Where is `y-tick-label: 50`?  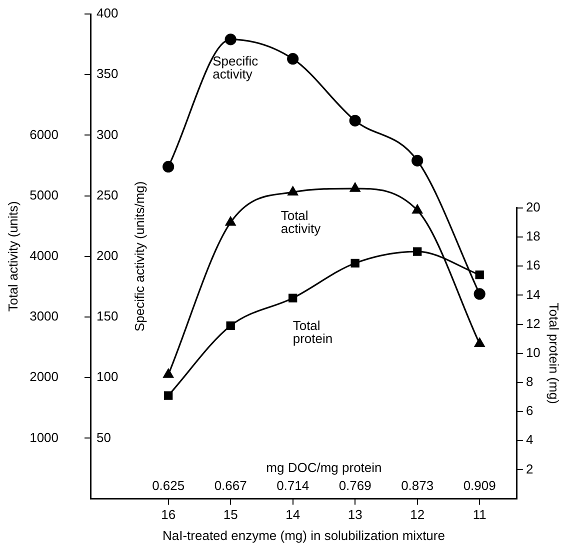
y-tick-label: 50 is located at coordinates (103, 437).